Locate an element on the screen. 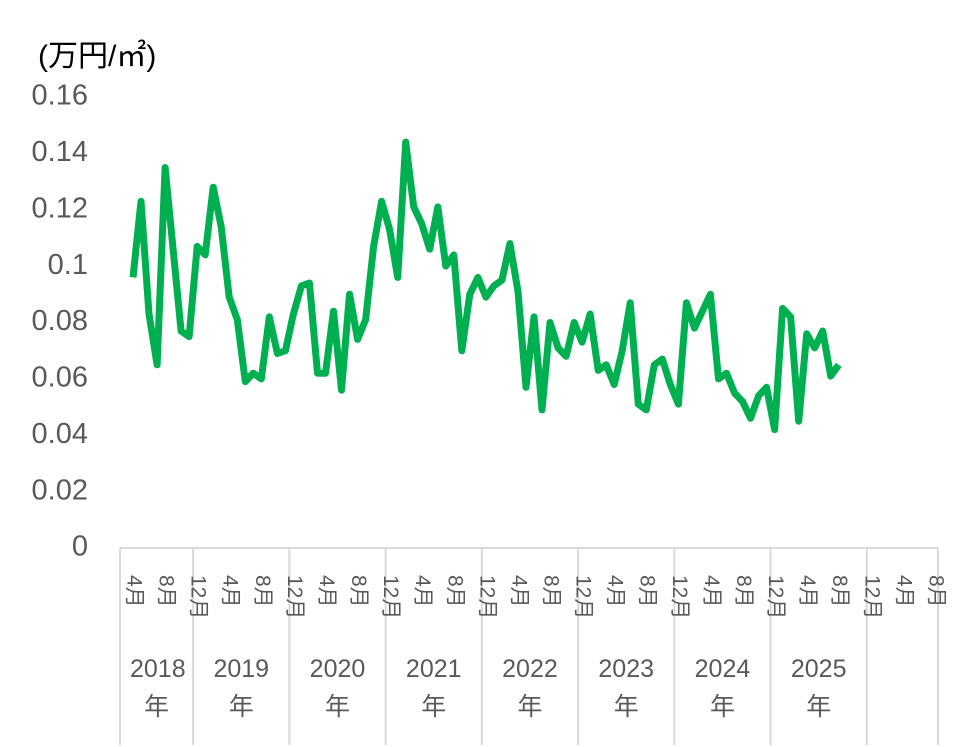  y-tick-label: 0.04 is located at coordinates (60, 434).